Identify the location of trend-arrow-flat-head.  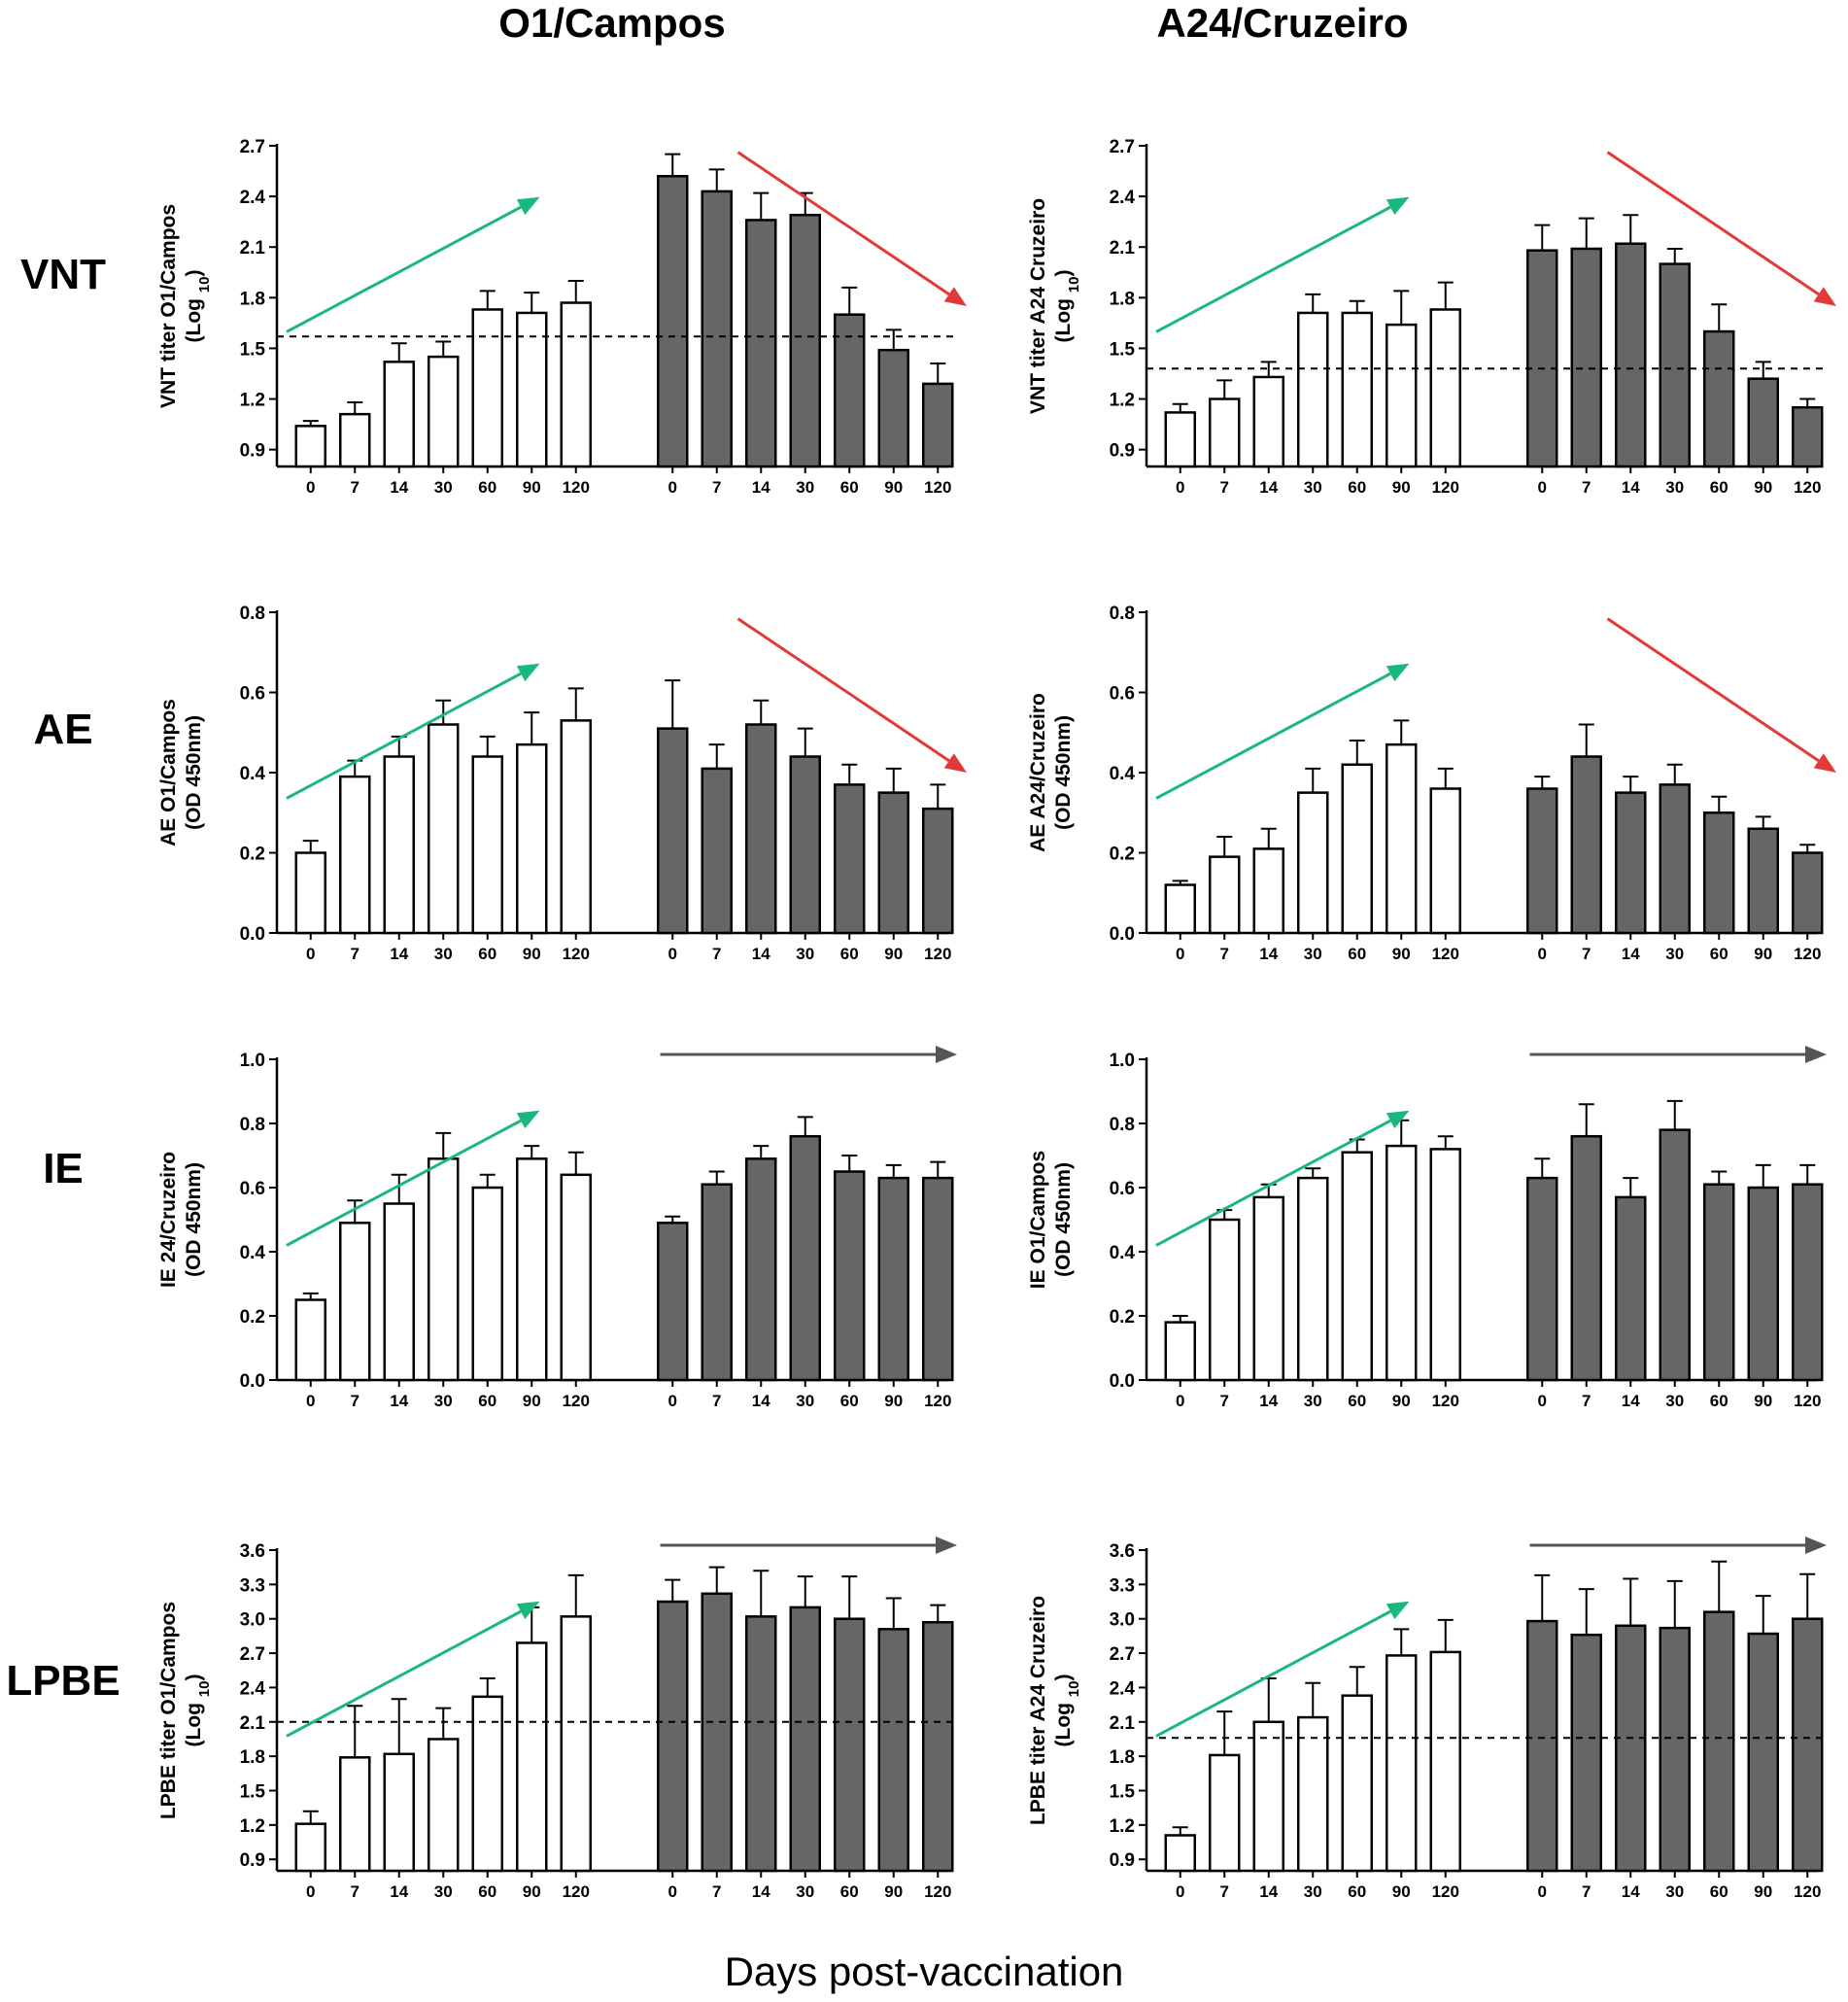
(1816, 1054).